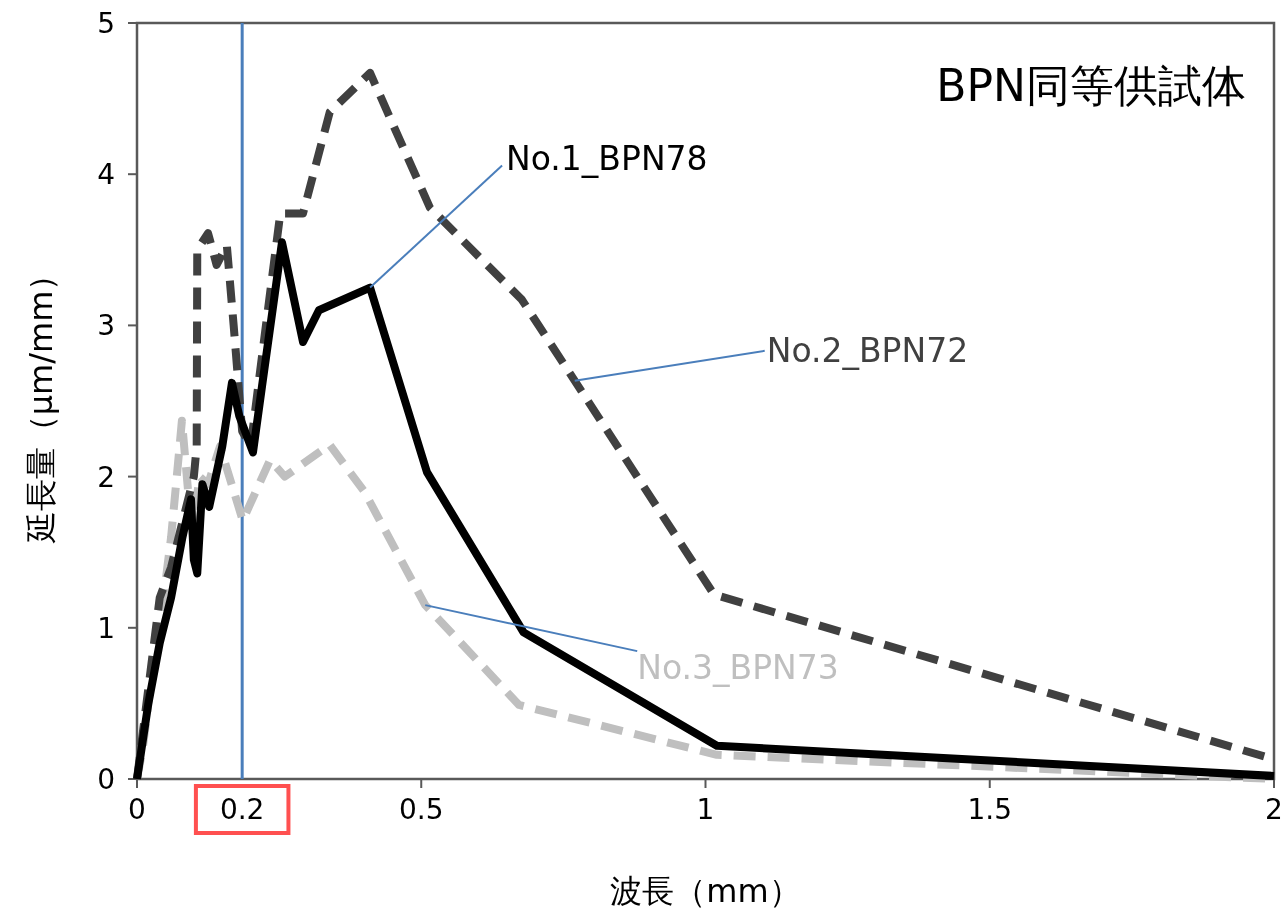 Image resolution: width=1286 pixels, height=912 pixels. I want to click on y-tick-label: 3, so click(106, 326).